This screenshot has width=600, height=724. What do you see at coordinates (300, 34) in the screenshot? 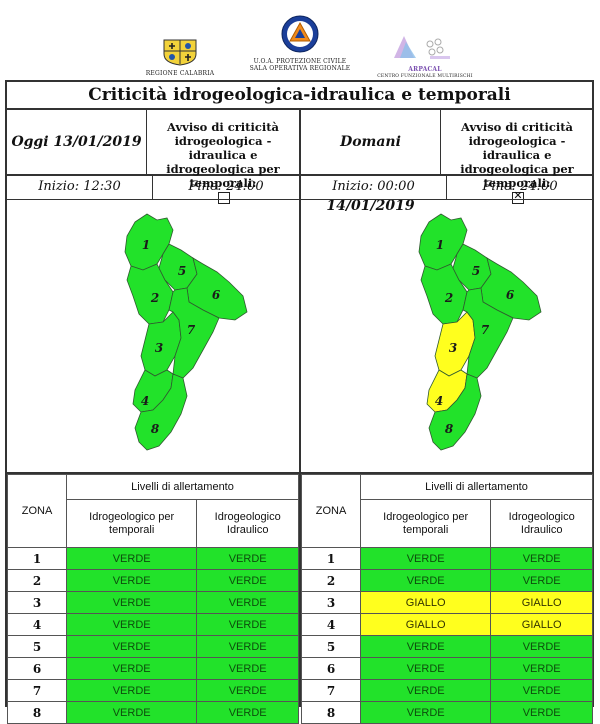
I see `protezione-civile-emblem-icon` at bounding box center [300, 34].